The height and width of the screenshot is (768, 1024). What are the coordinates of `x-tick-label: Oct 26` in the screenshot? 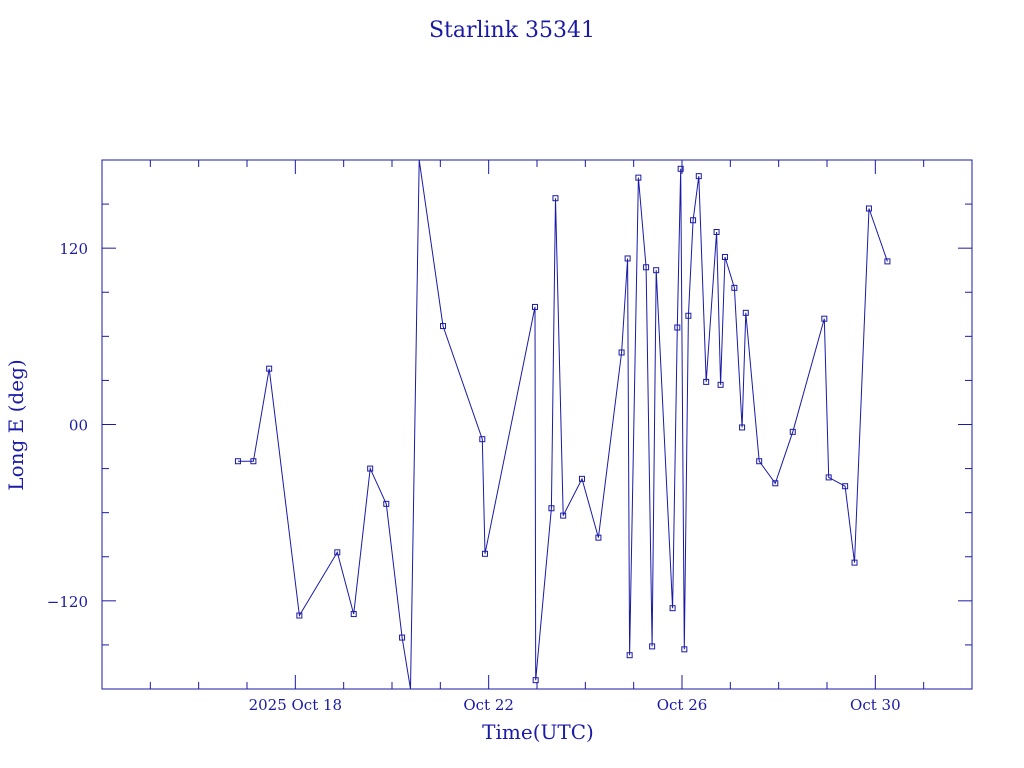 It's located at (682, 705).